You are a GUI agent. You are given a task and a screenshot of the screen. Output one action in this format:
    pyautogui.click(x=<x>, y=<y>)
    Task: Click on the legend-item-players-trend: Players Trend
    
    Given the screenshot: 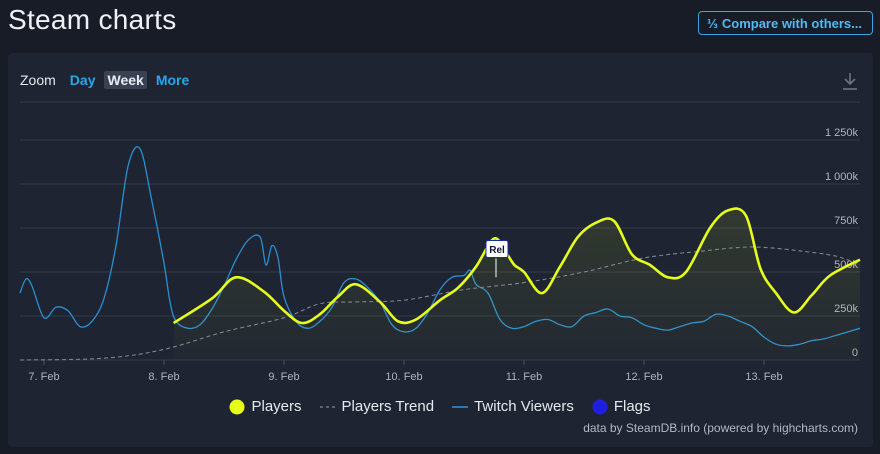 What is the action you would take?
    pyautogui.click(x=377, y=406)
    